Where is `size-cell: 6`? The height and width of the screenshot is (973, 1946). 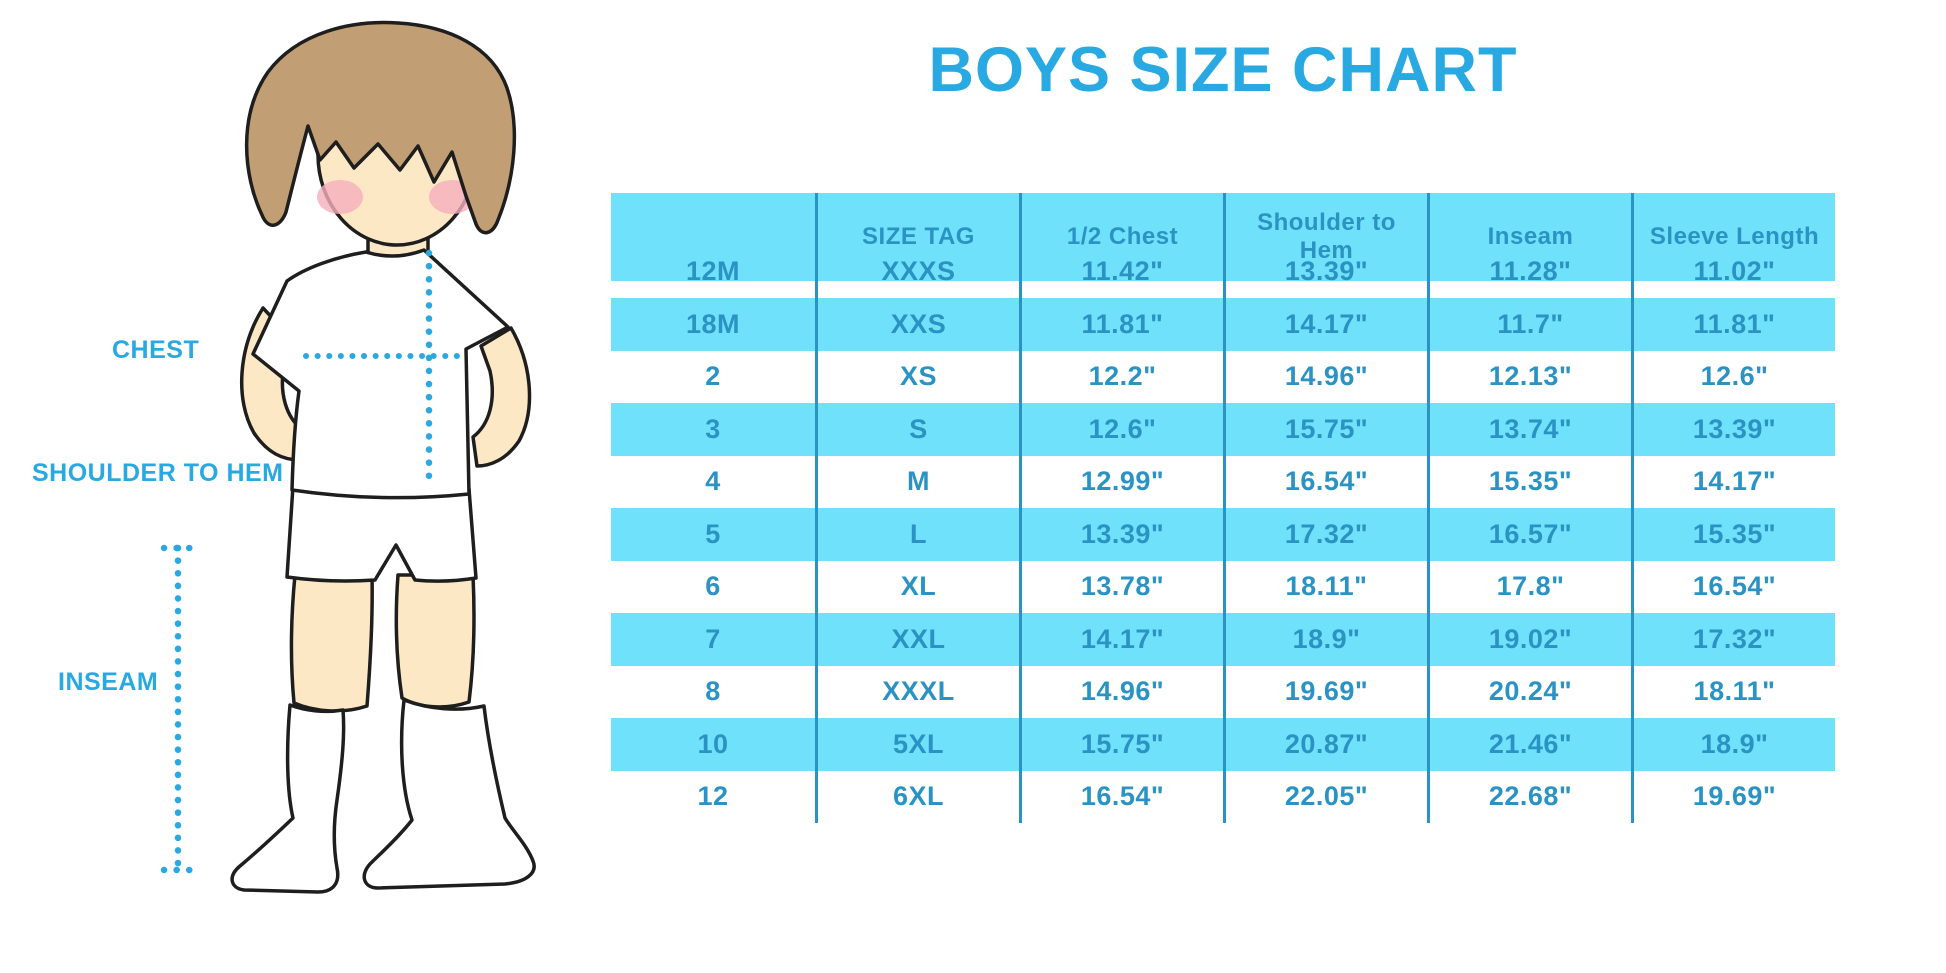 size-cell: 6 is located at coordinates (713, 586).